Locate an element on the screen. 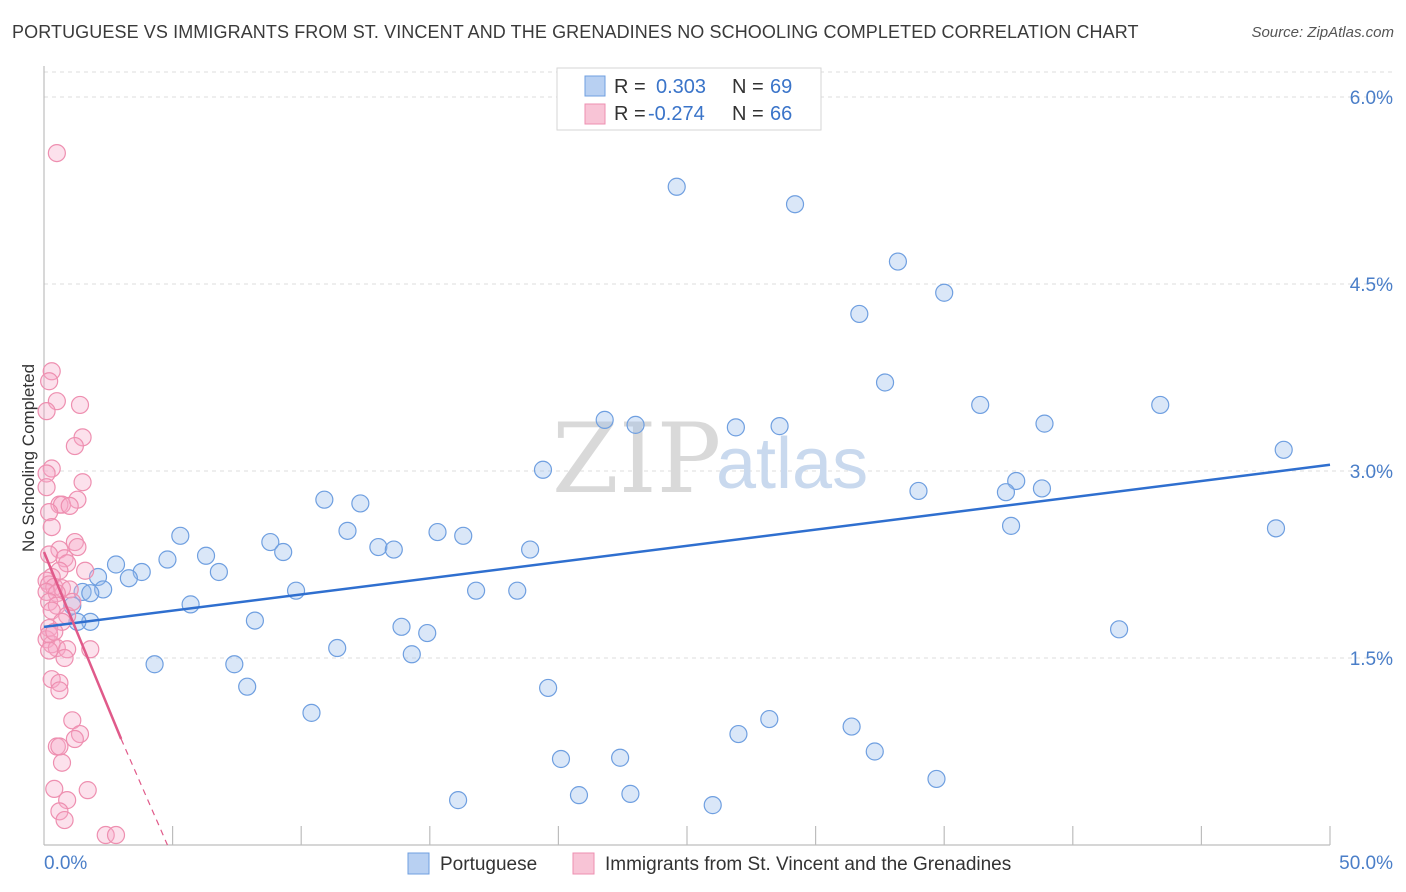  source-note: Source: ZipAtlas.com is located at coordinates (1322, 32).